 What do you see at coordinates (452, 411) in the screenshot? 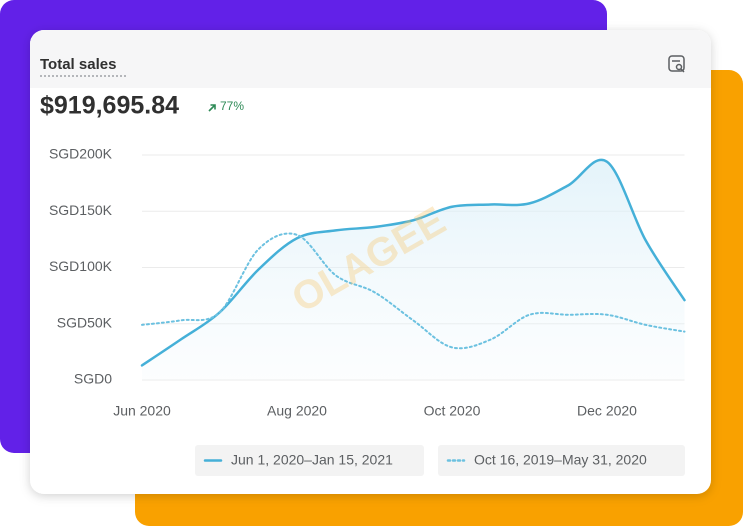
I see `x-tick-label: Oct 2020` at bounding box center [452, 411].